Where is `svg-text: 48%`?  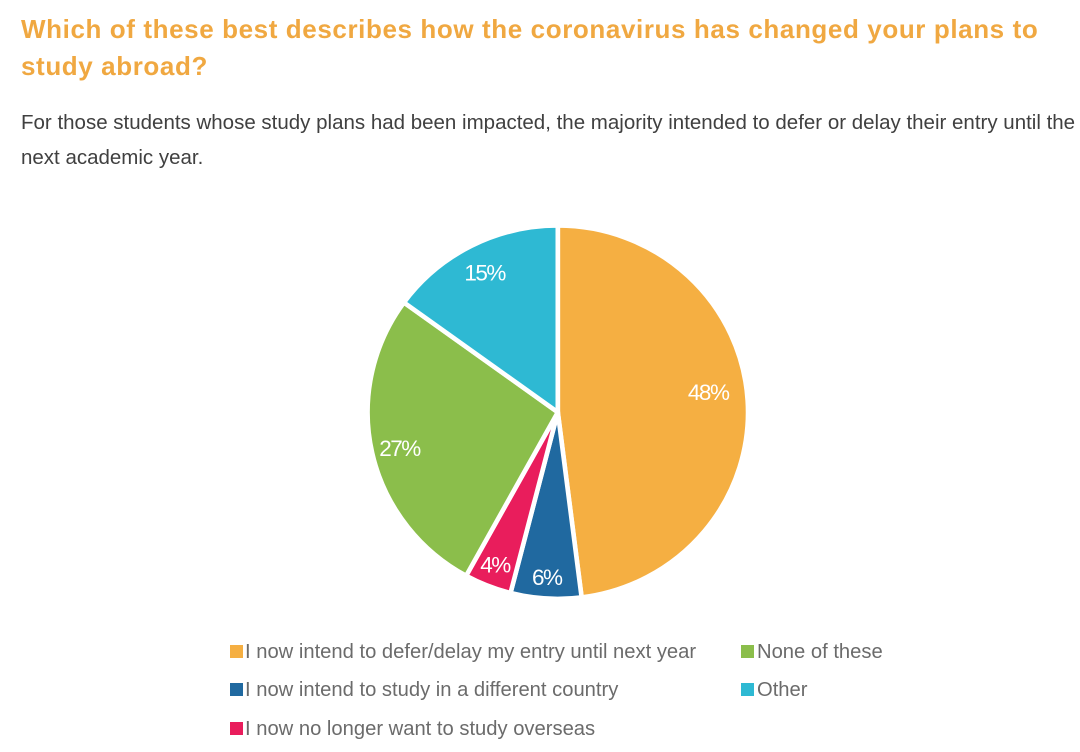
svg-text: 48% is located at coordinates (709, 392).